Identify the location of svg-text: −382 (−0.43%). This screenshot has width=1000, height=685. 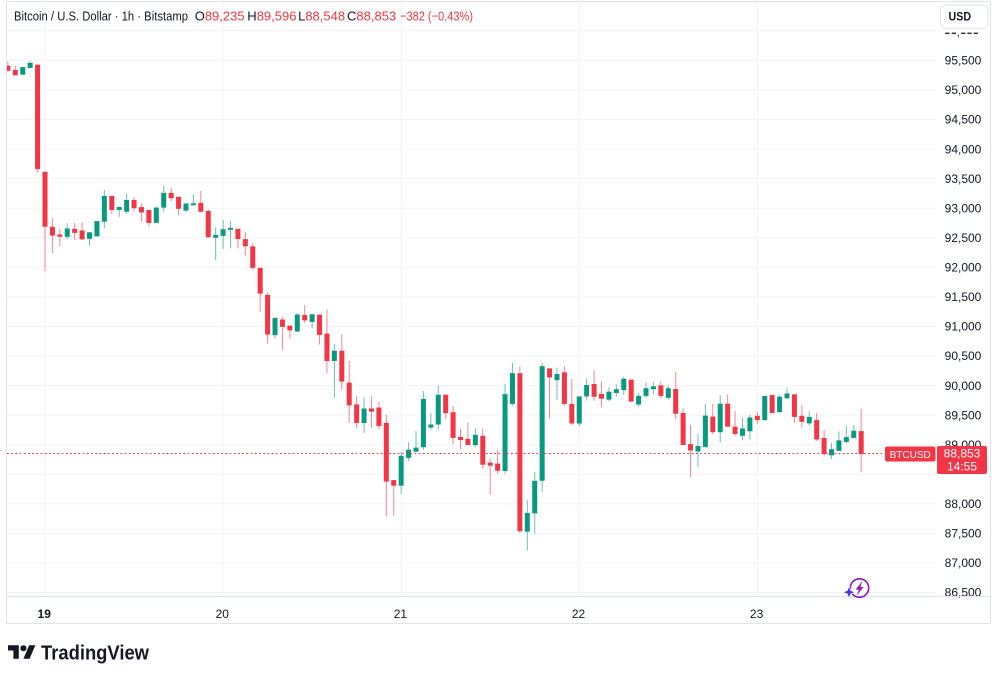
(436, 16).